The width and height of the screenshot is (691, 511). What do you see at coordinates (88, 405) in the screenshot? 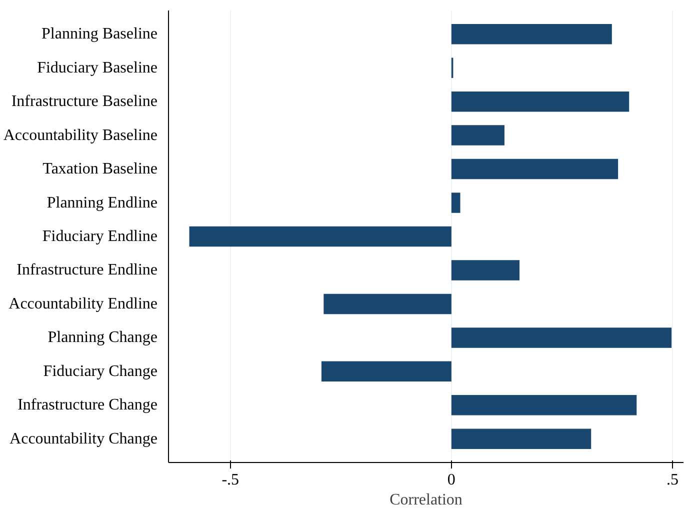
I see `y-tick-label: Infrastructure Change` at bounding box center [88, 405].